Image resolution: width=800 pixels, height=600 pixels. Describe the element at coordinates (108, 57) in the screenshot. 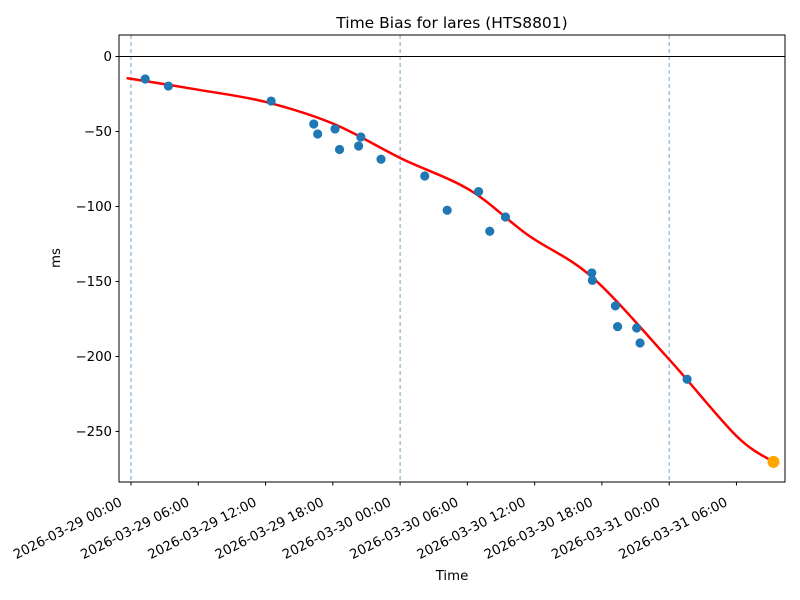

I see `y-tick-label: 0` at that location.